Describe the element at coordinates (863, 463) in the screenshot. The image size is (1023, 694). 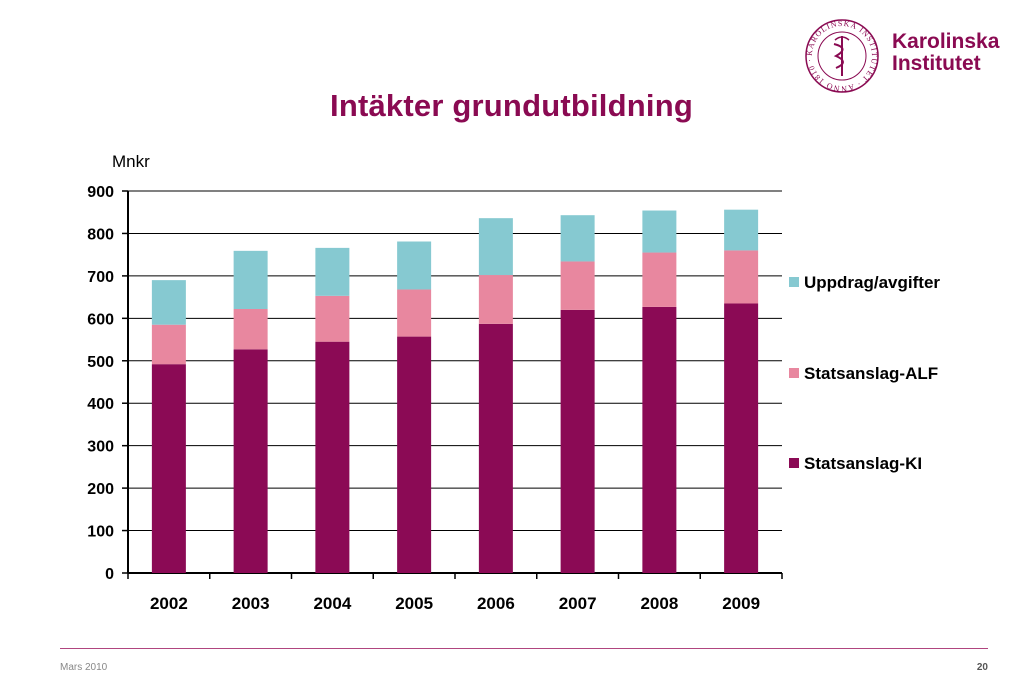
I see `legend-label: Statsanslag-KI` at that location.